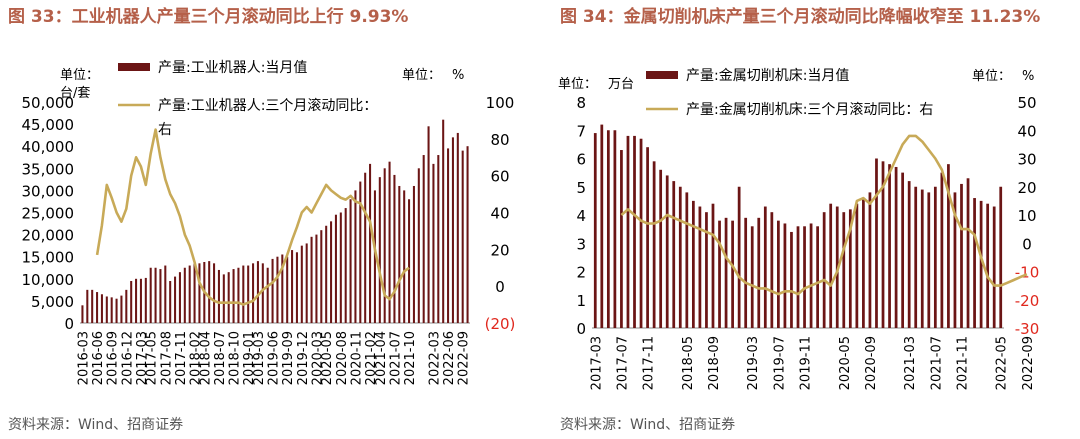 The image size is (1080, 439). I want to click on y-left-tick-label: 35,000, so click(48, 169).